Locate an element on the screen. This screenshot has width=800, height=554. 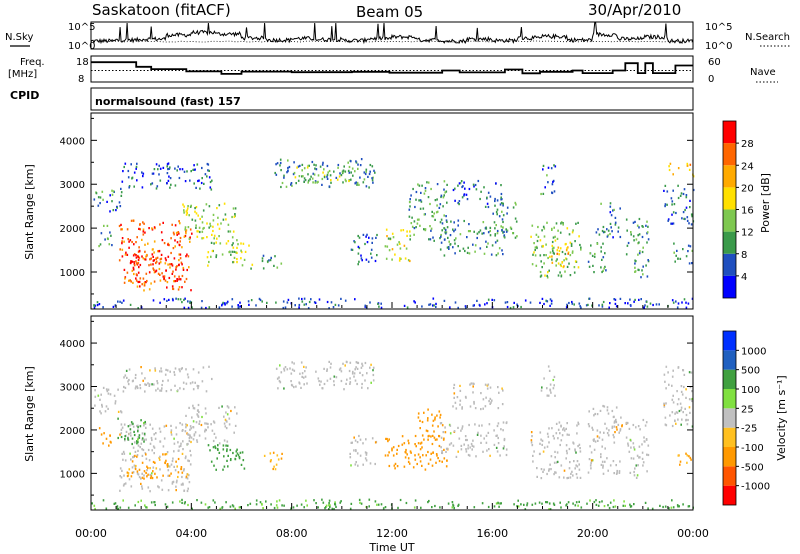
velocity-ylabel: Slant Range [km] is located at coordinates (29, 414).